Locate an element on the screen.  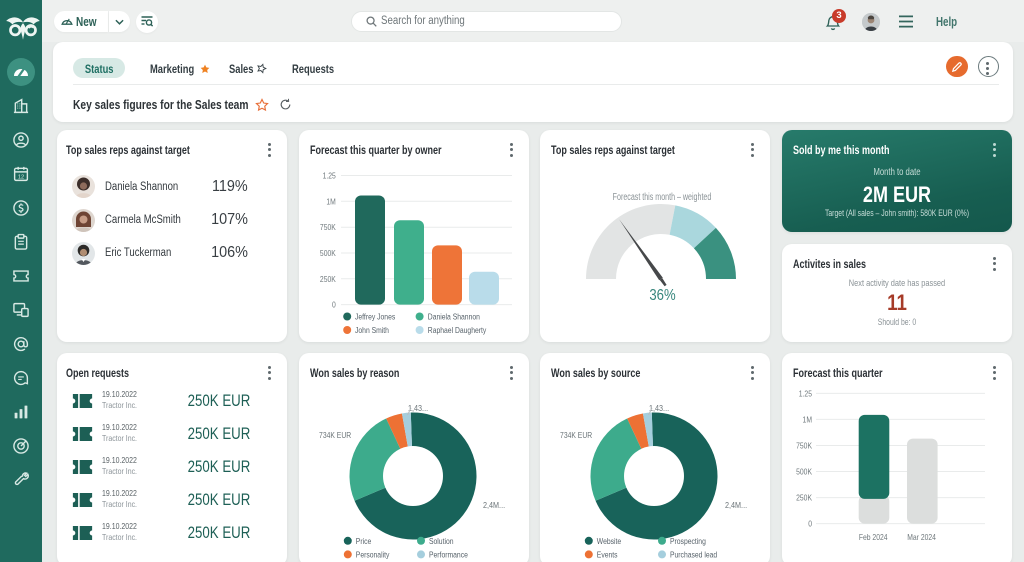
svg-text: Mar 2024 is located at coordinates (921, 537).